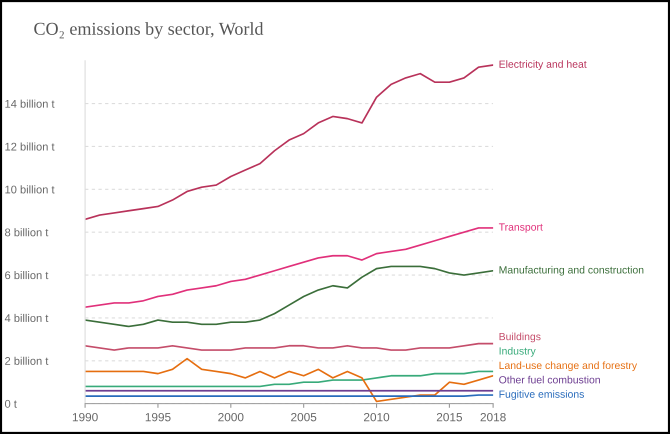 This screenshot has width=670, height=434. I want to click on x-tick-label: 2000, so click(231, 417).